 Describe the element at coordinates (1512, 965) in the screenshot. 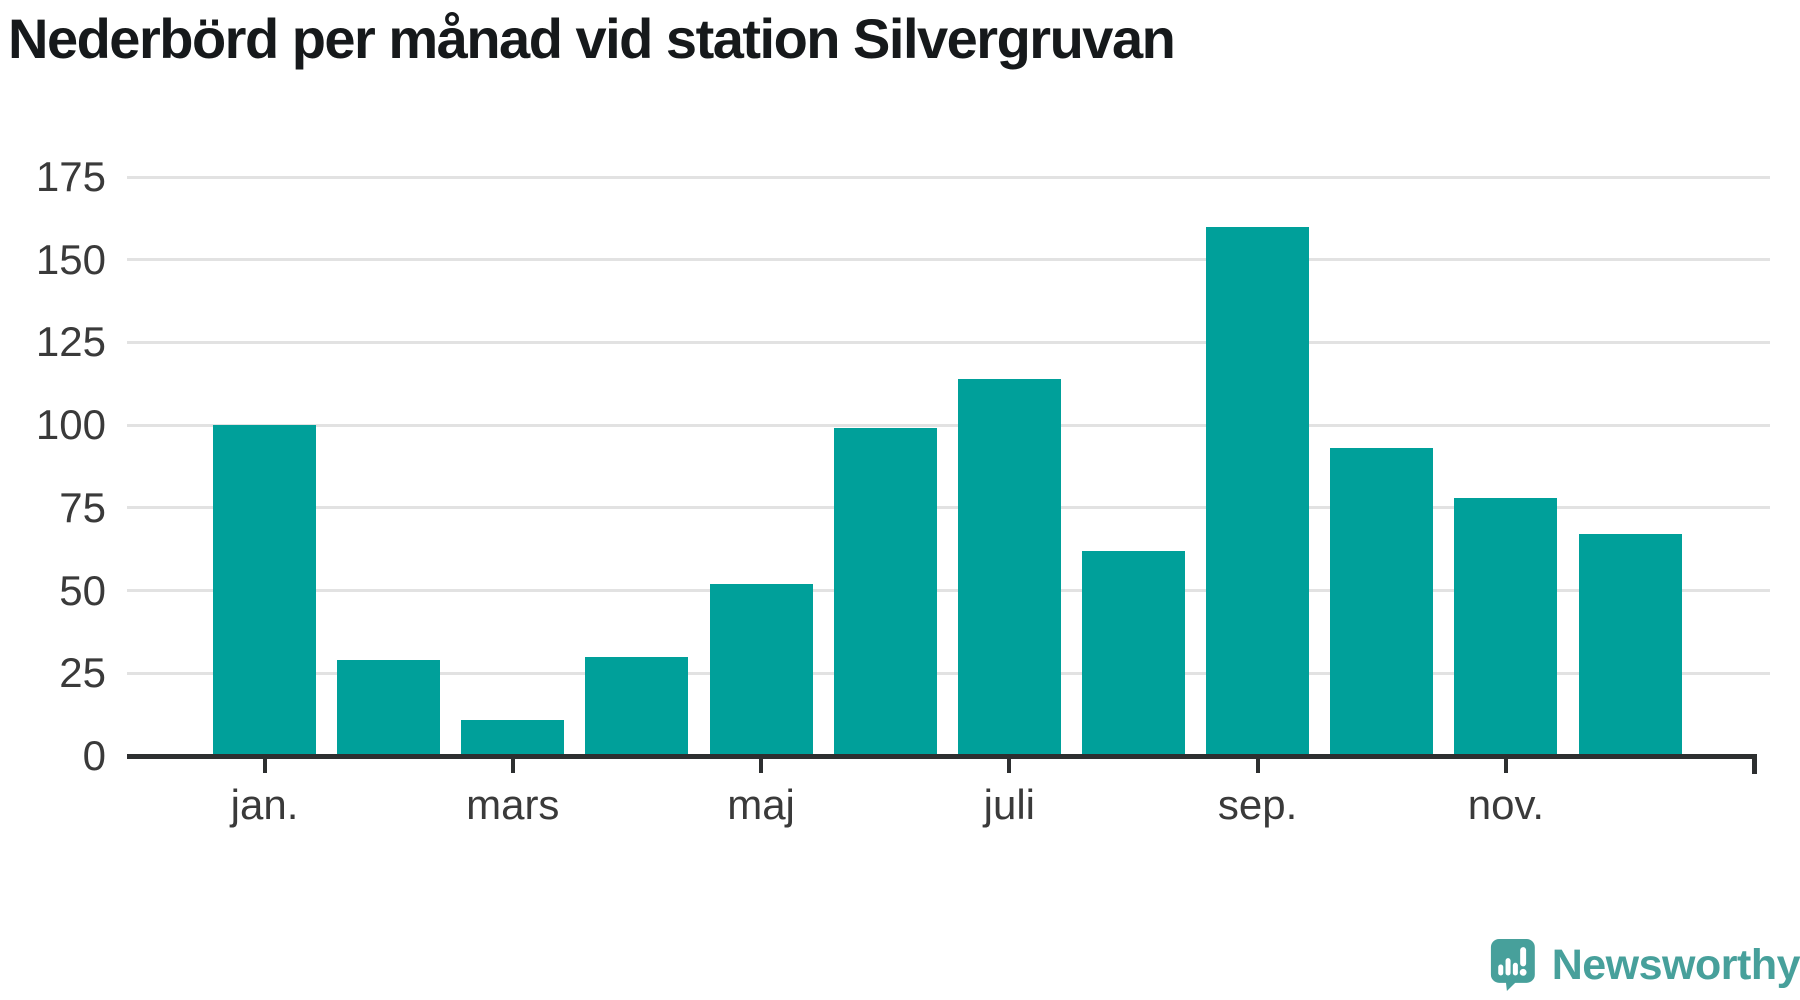

I see `newsworthy-logo-icon` at that location.